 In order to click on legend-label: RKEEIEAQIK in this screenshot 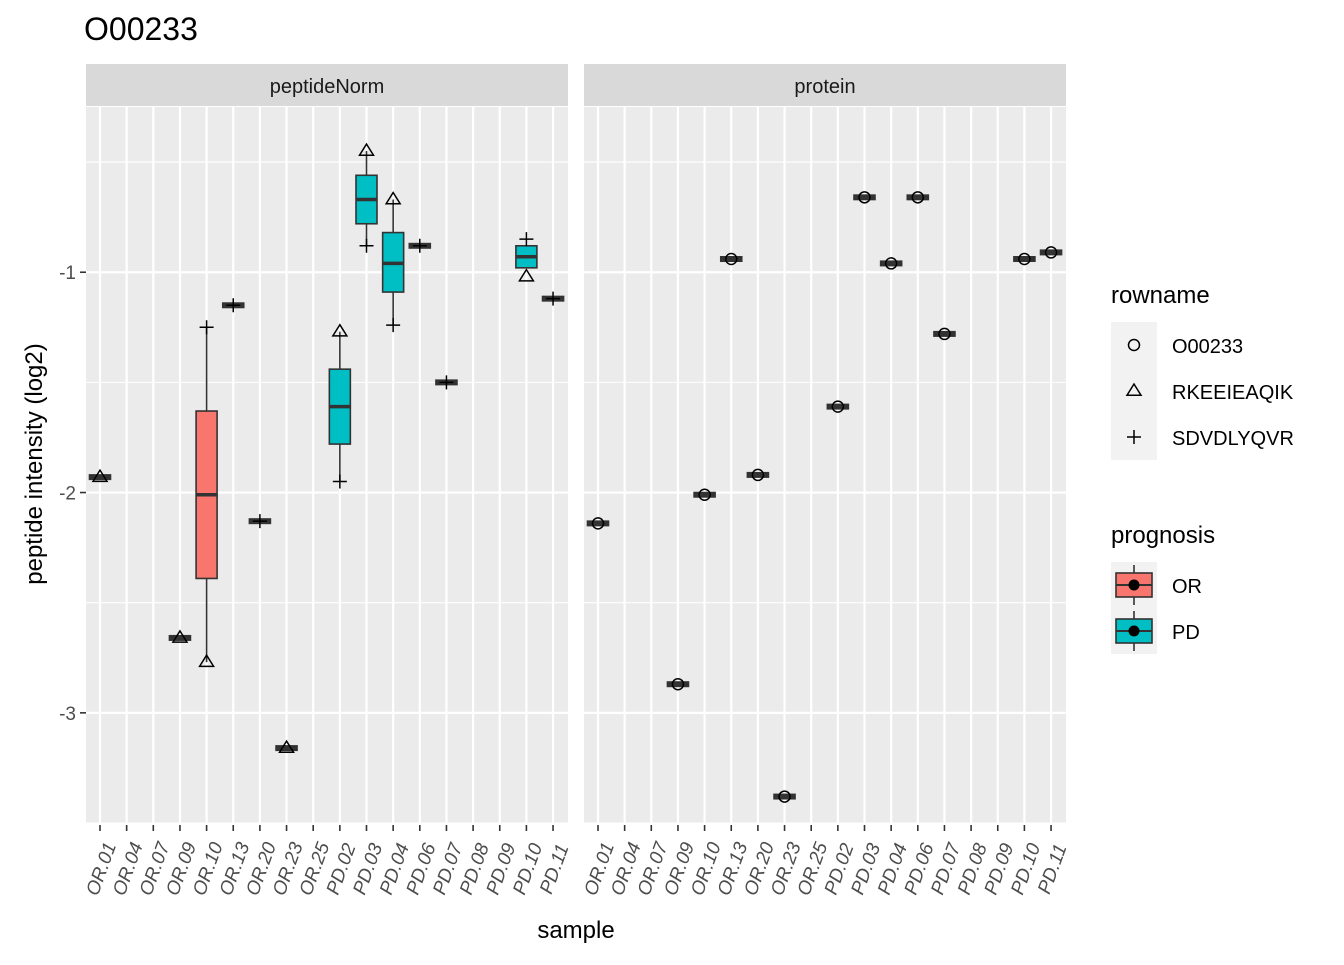, I will do `click(1233, 393)`.